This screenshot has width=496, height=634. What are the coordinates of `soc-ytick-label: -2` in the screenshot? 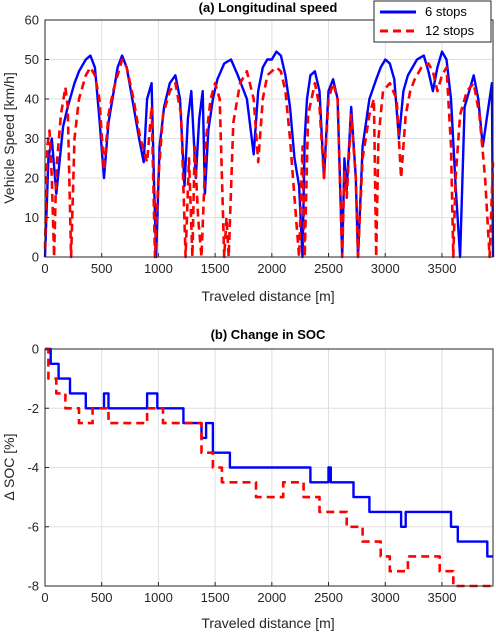 It's located at (33, 408).